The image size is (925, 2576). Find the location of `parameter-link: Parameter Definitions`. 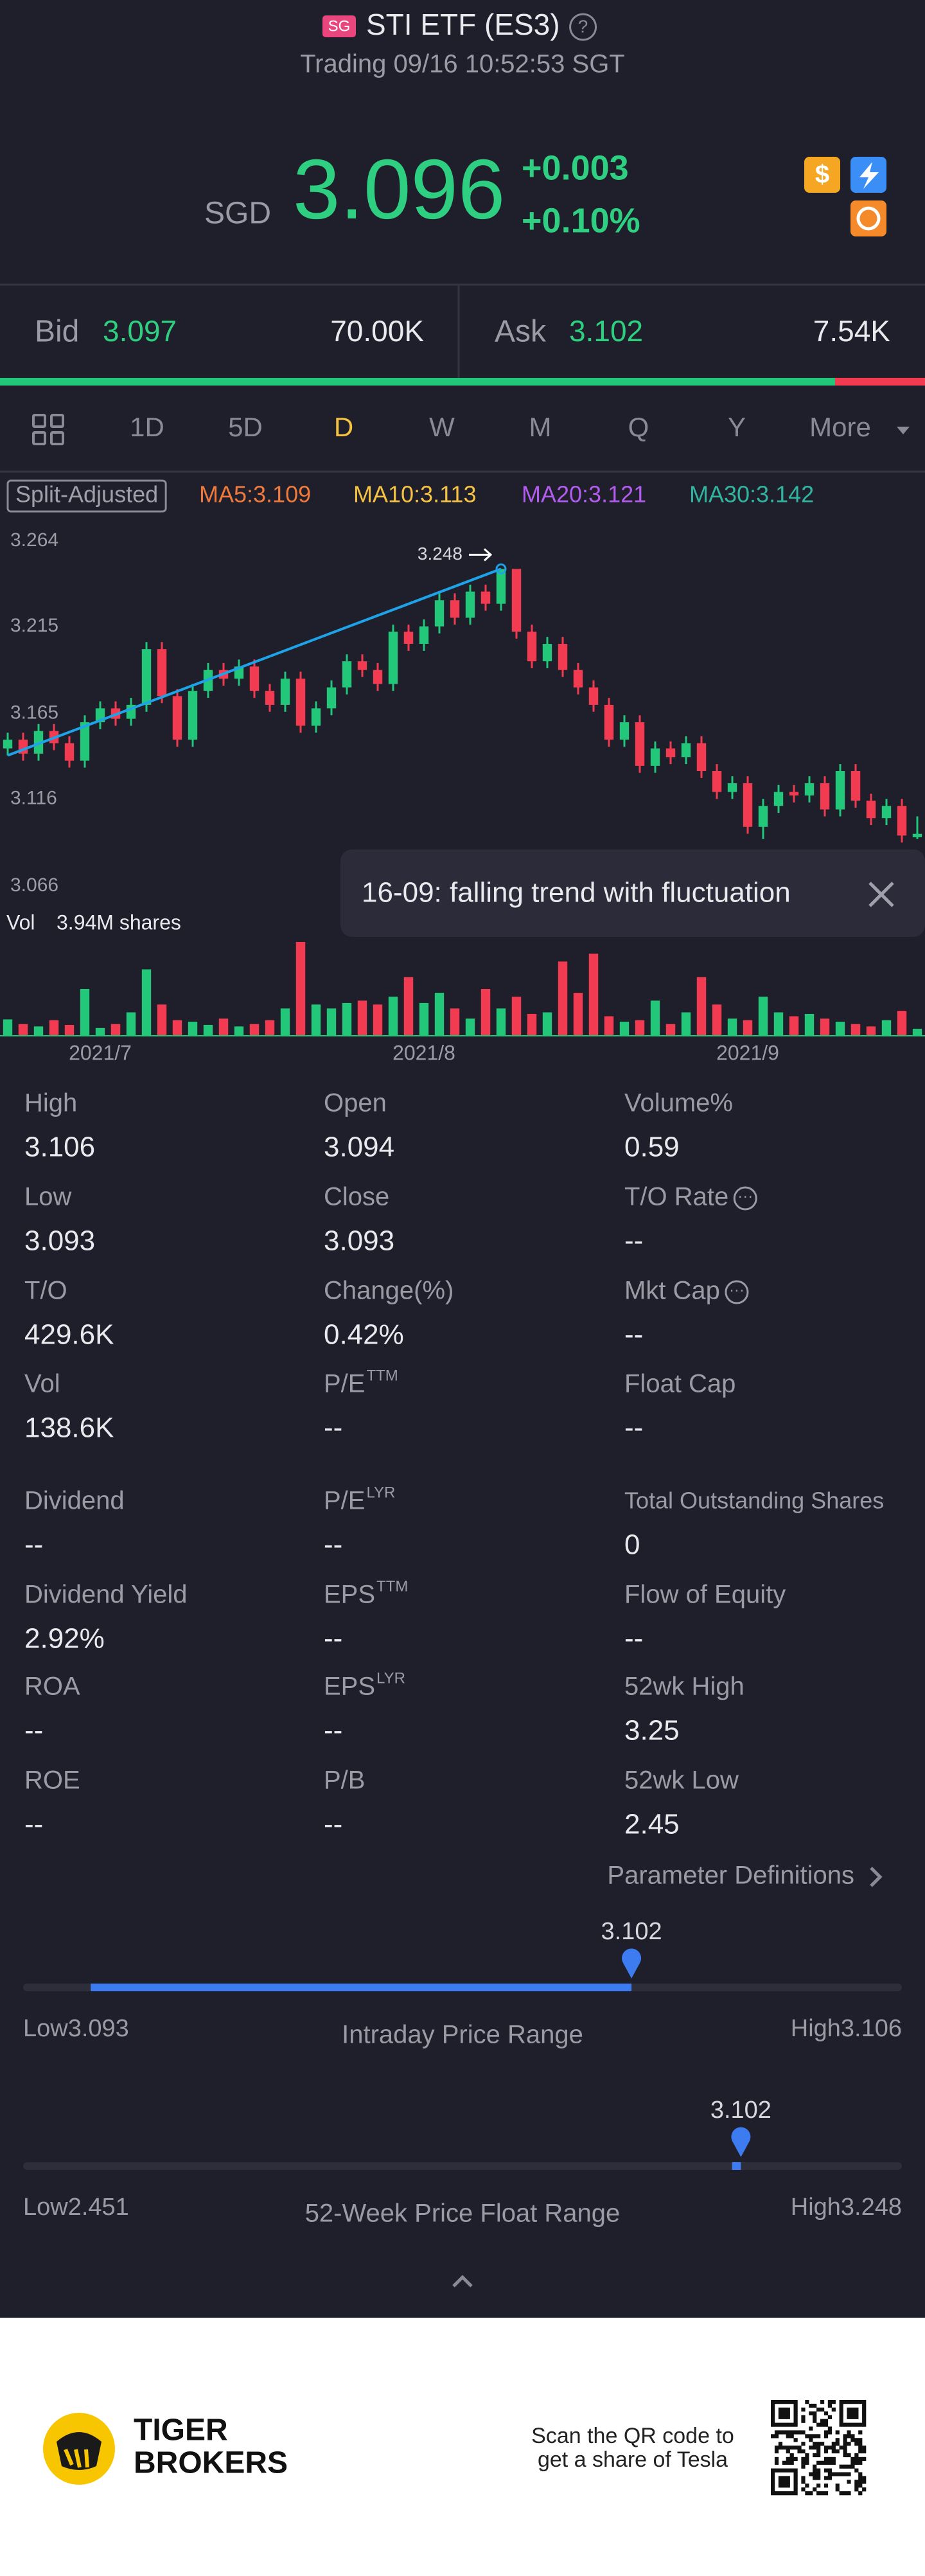

parameter-link: Parameter Definitions is located at coordinates (731, 1876).